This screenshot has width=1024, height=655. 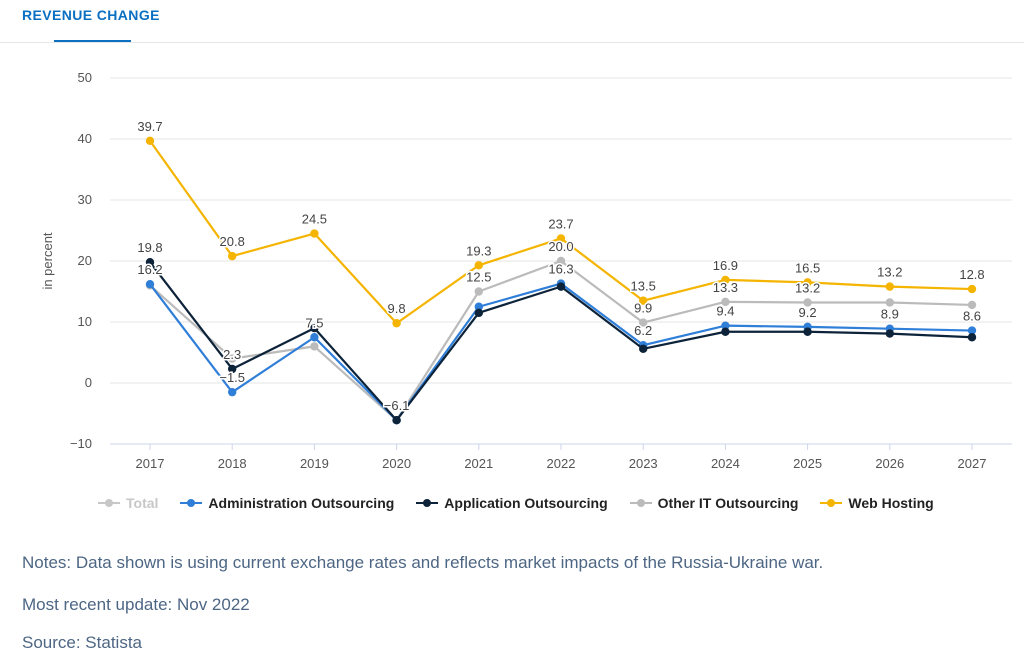 What do you see at coordinates (808, 312) in the screenshot?
I see `data-label: 9.2` at bounding box center [808, 312].